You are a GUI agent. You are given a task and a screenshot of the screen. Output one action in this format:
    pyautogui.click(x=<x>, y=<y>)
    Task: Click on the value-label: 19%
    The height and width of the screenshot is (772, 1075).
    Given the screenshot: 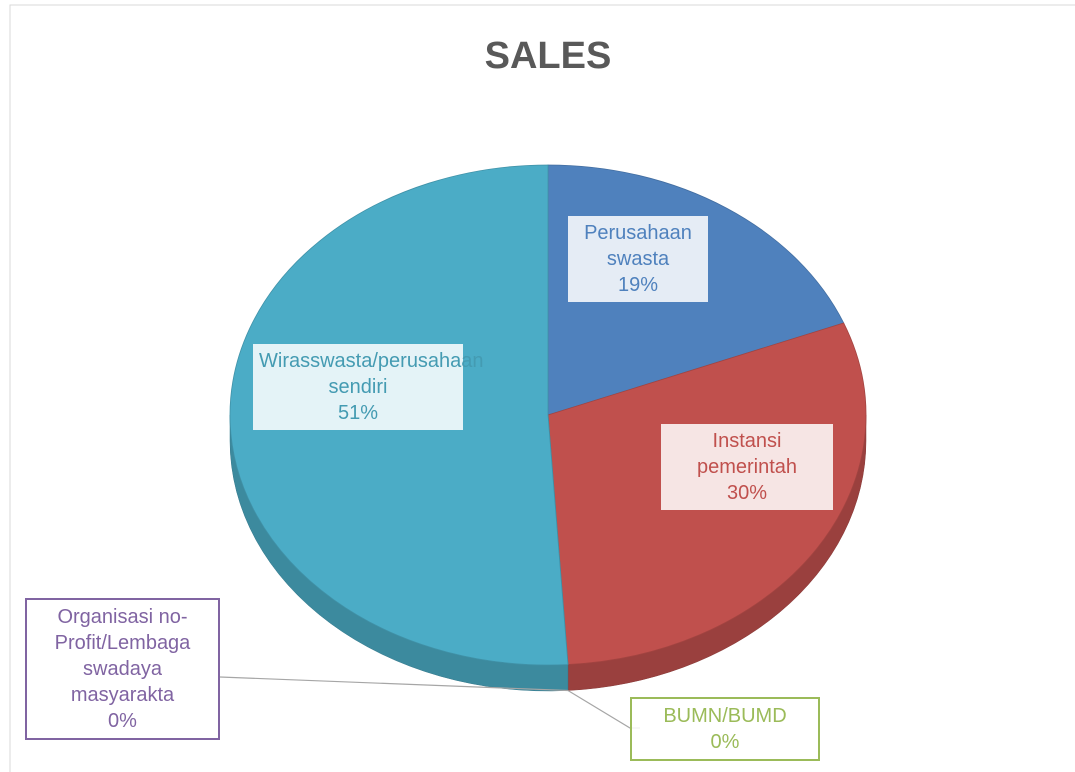 What is the action you would take?
    pyautogui.click(x=638, y=285)
    